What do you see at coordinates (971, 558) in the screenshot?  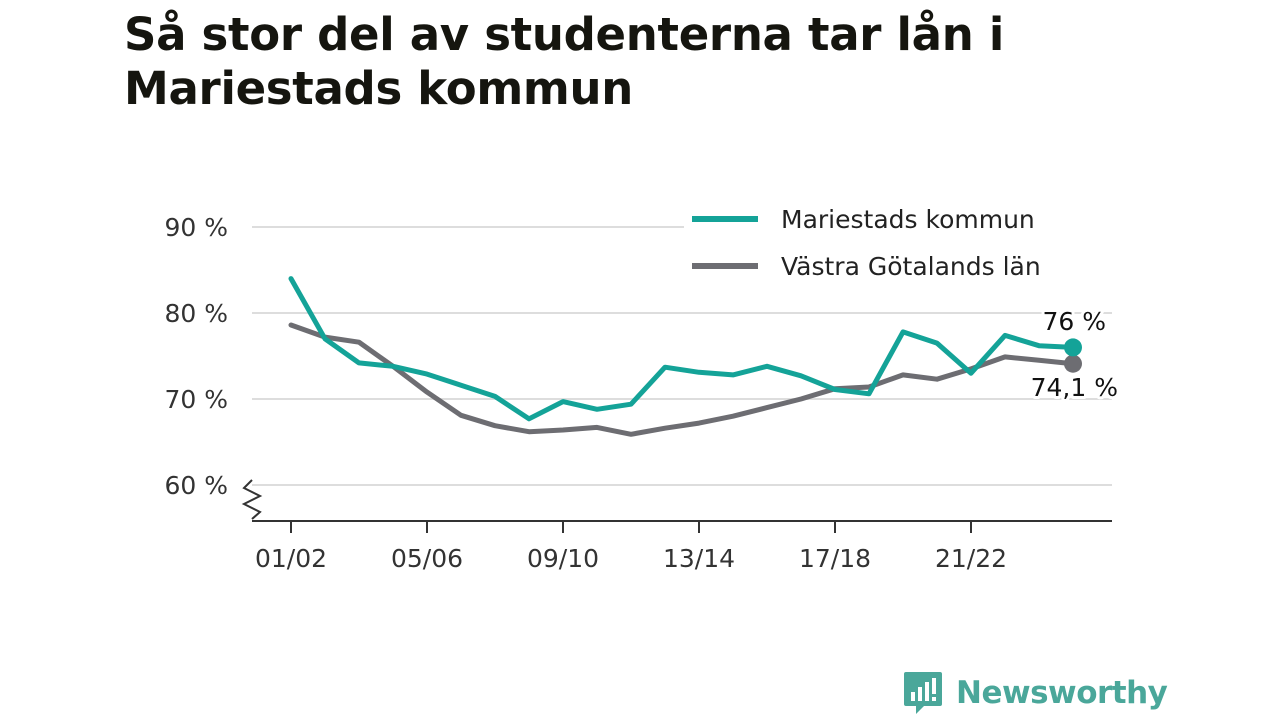 I see `x-tick-label: 21/22` at bounding box center [971, 558].